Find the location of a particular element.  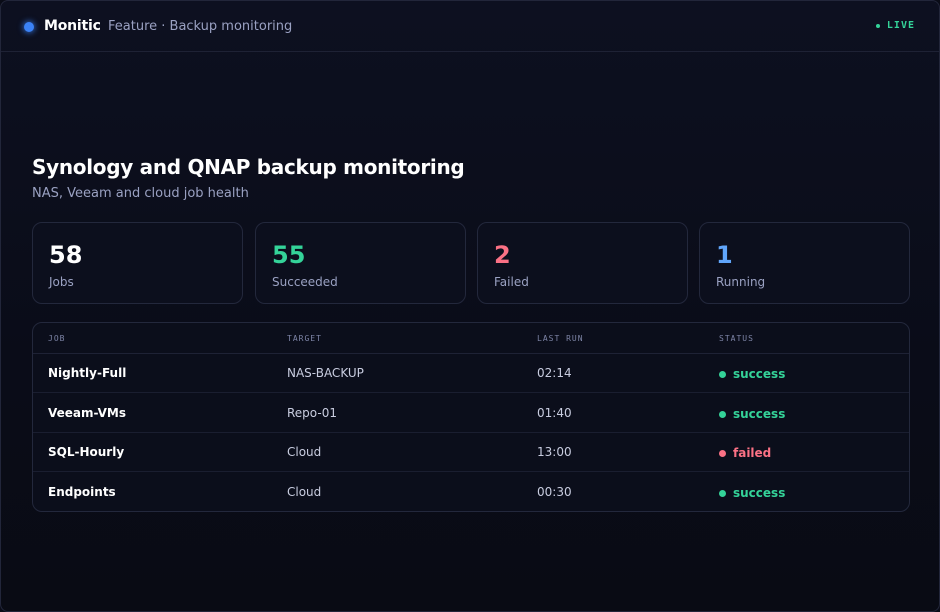

live-label: LIVE is located at coordinates (900, 25).